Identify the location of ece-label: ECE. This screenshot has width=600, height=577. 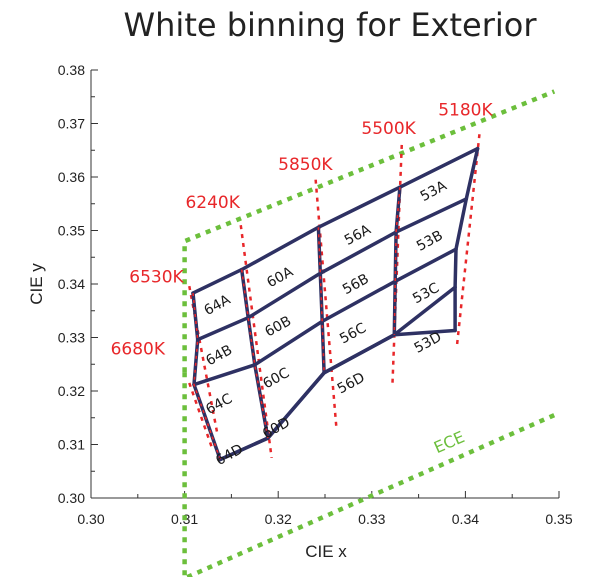
(449, 442).